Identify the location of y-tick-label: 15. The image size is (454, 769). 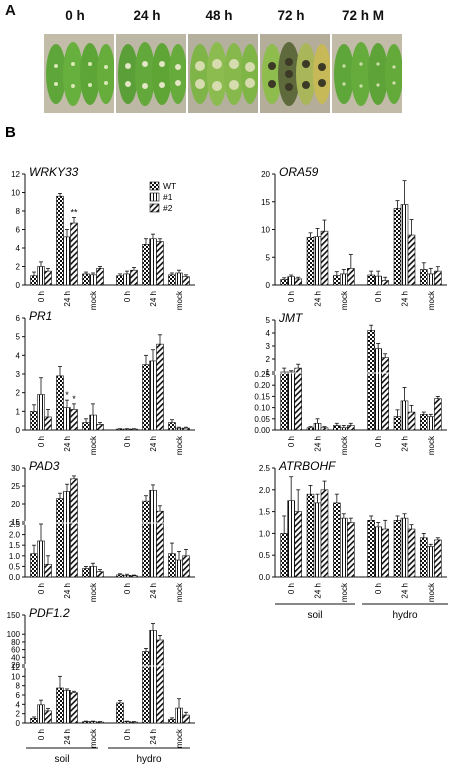
(15, 522).